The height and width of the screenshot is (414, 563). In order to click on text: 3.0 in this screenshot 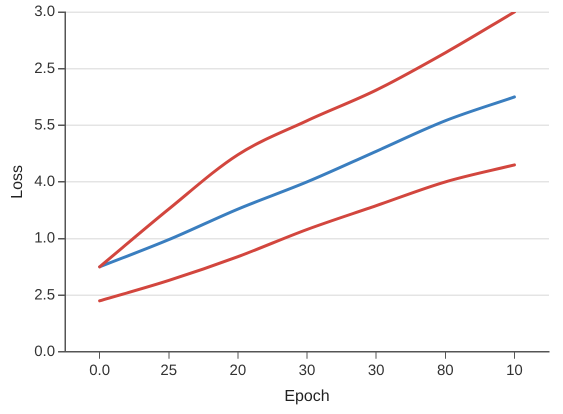, I will do `click(45, 11)`.